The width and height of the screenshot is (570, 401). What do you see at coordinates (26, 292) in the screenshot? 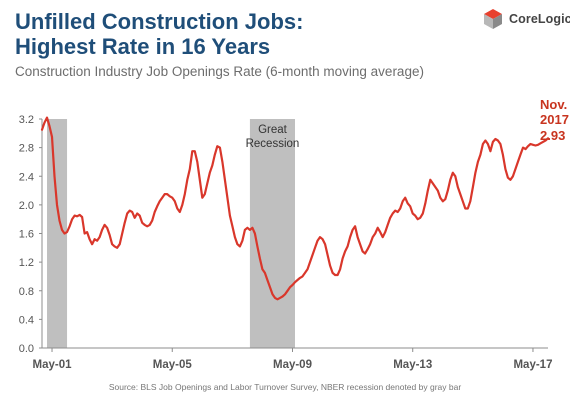
I see `y-tick-label: 0.8` at bounding box center [26, 292].